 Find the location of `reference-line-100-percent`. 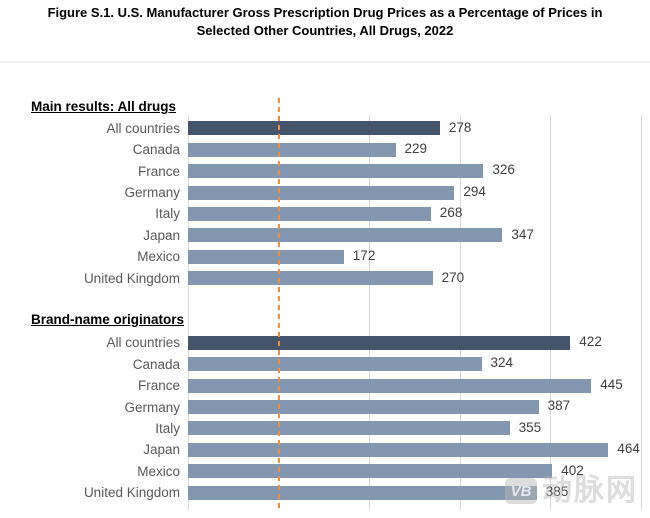

reference-line-100-percent is located at coordinates (278, 305).